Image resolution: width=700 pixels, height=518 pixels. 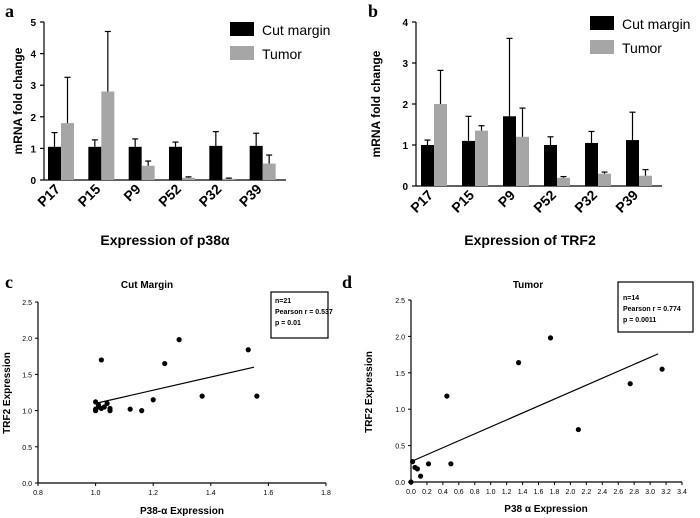 I want to click on x-tick-label: 2.0, so click(x=571, y=492).